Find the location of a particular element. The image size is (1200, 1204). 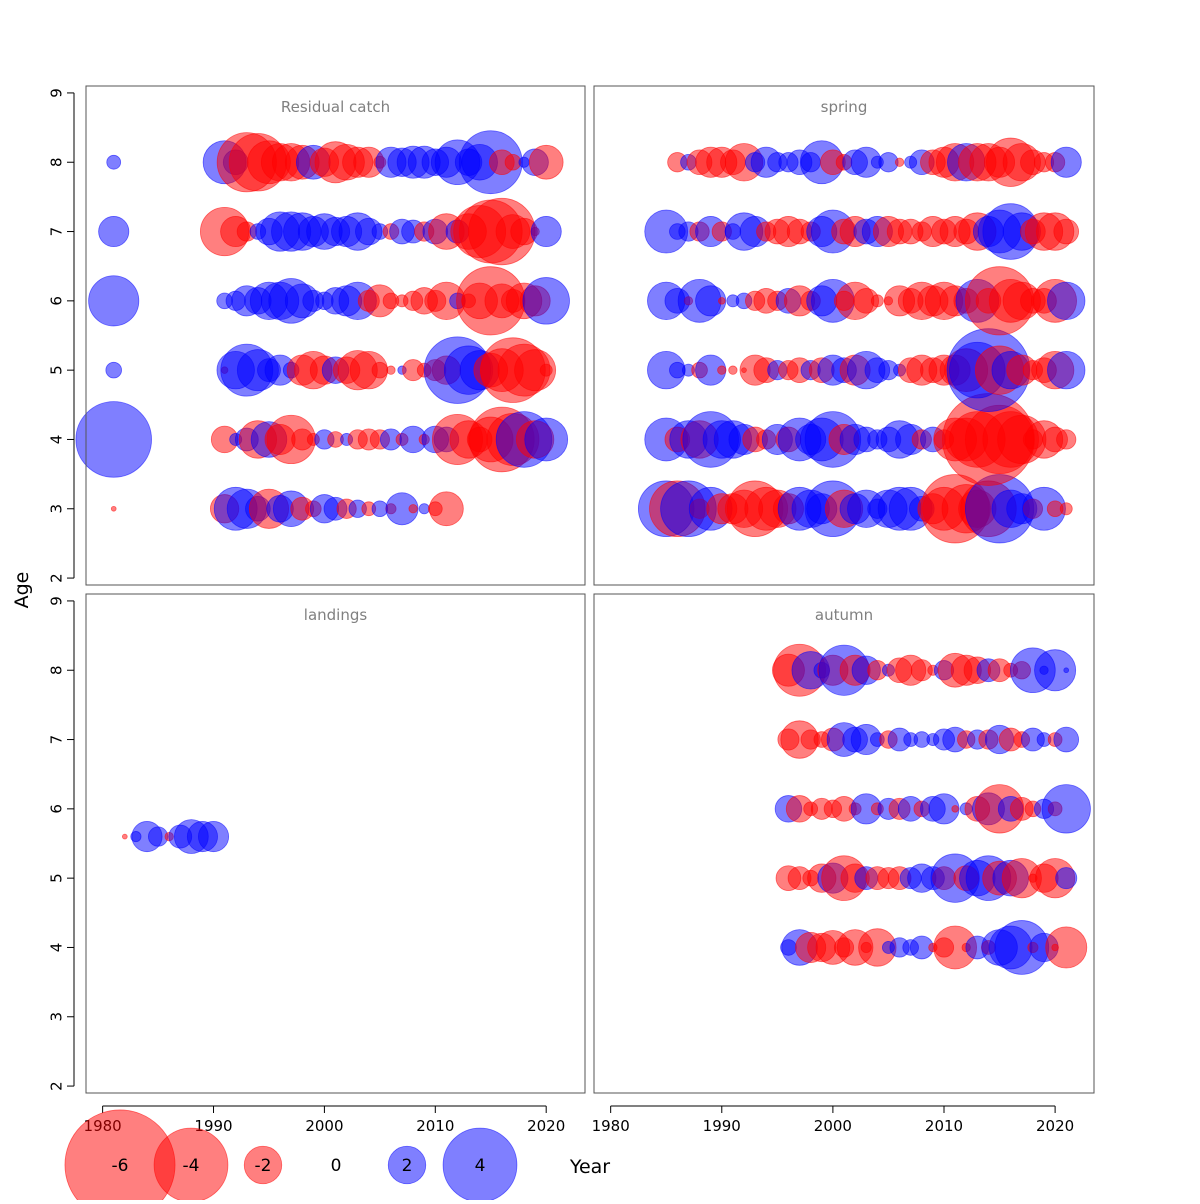

legend-label: -2 is located at coordinates (263, 1166).